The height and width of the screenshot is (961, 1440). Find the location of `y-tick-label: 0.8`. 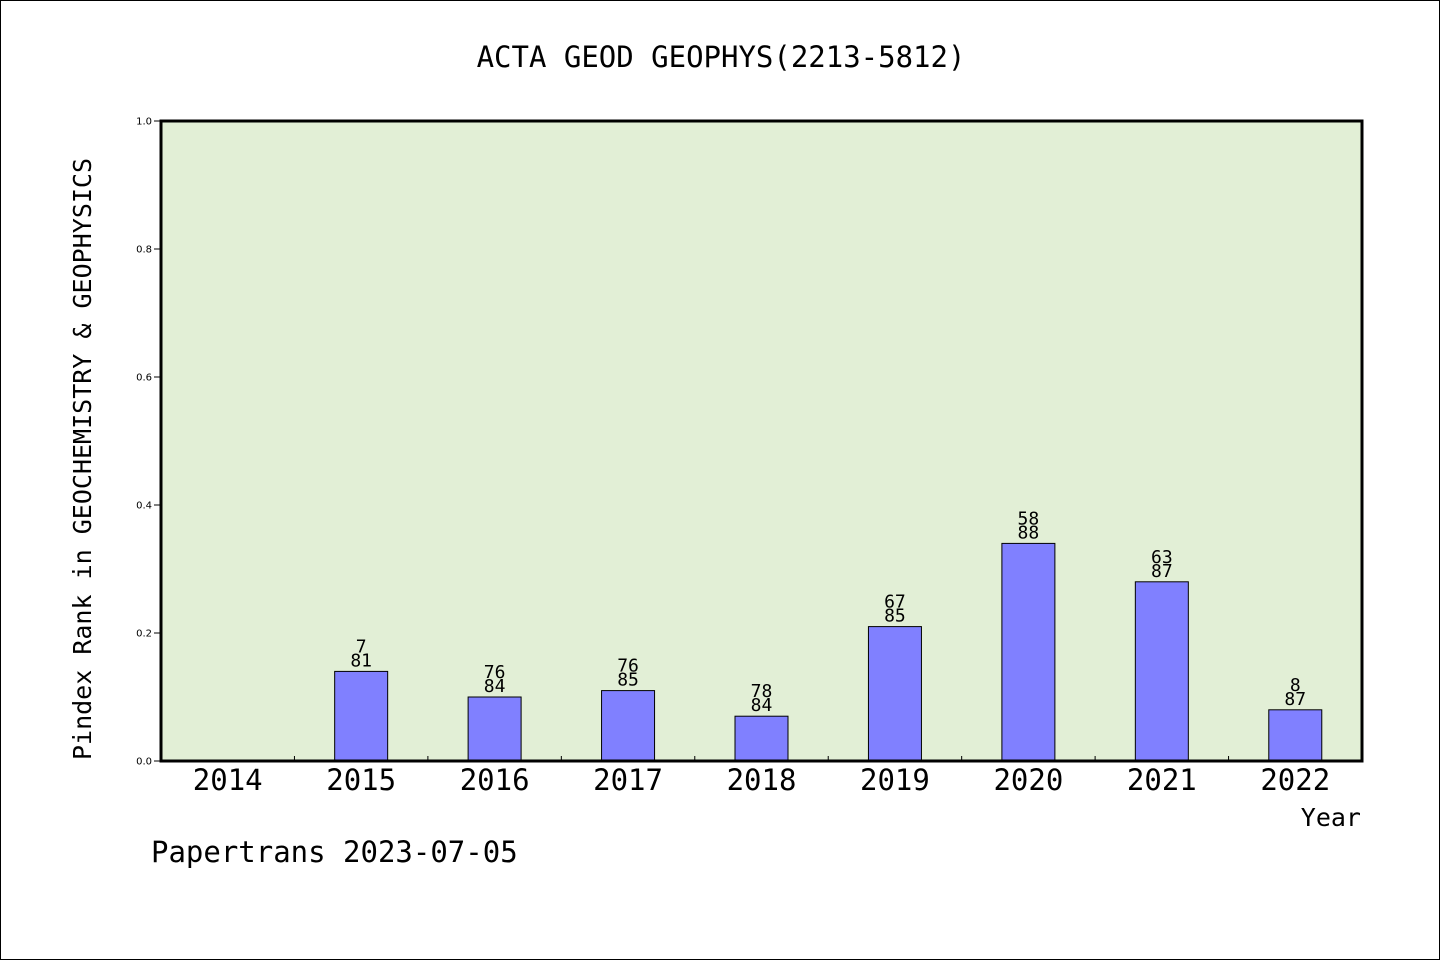

y-tick-label: 0.8 is located at coordinates (144, 250).